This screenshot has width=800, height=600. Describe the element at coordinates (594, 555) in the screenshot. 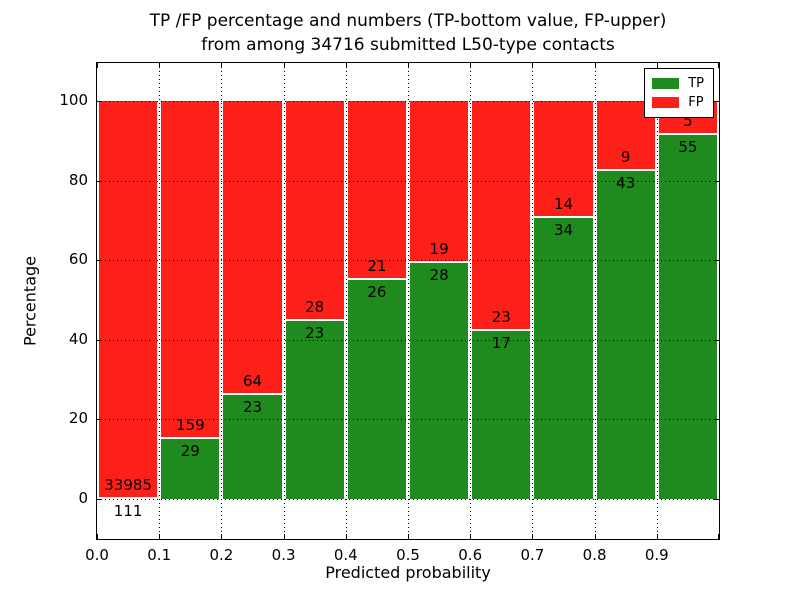

I see `x-tick-label: 0.8` at that location.